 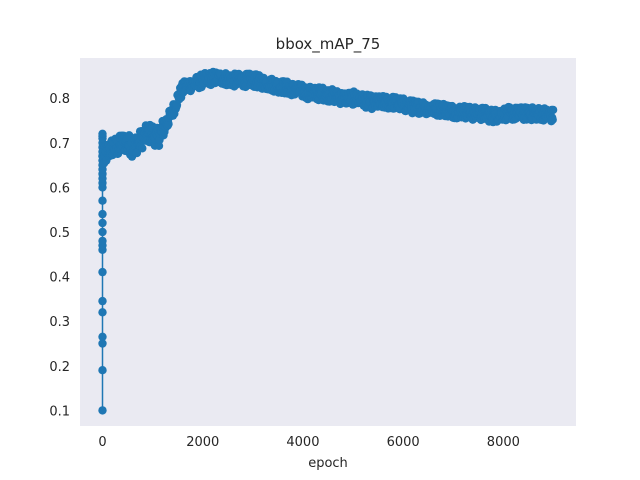 What do you see at coordinates (403, 442) in the screenshot?
I see `x-tick-label: 6000` at bounding box center [403, 442].